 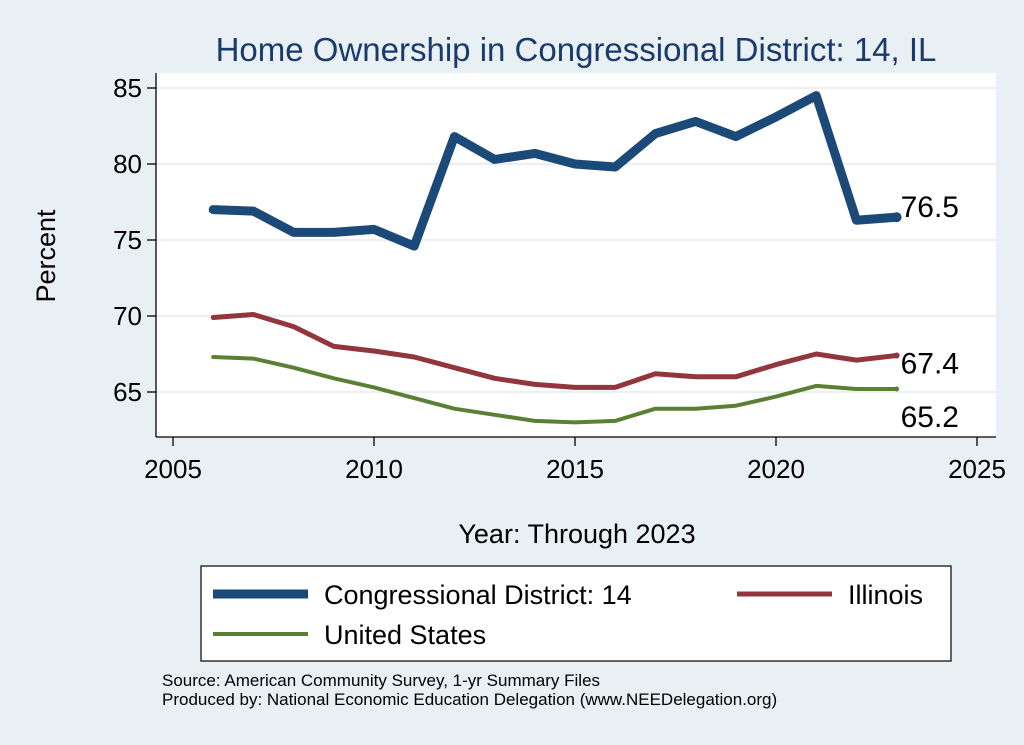 I want to click on x-tick-label: 2015, so click(x=575, y=469).